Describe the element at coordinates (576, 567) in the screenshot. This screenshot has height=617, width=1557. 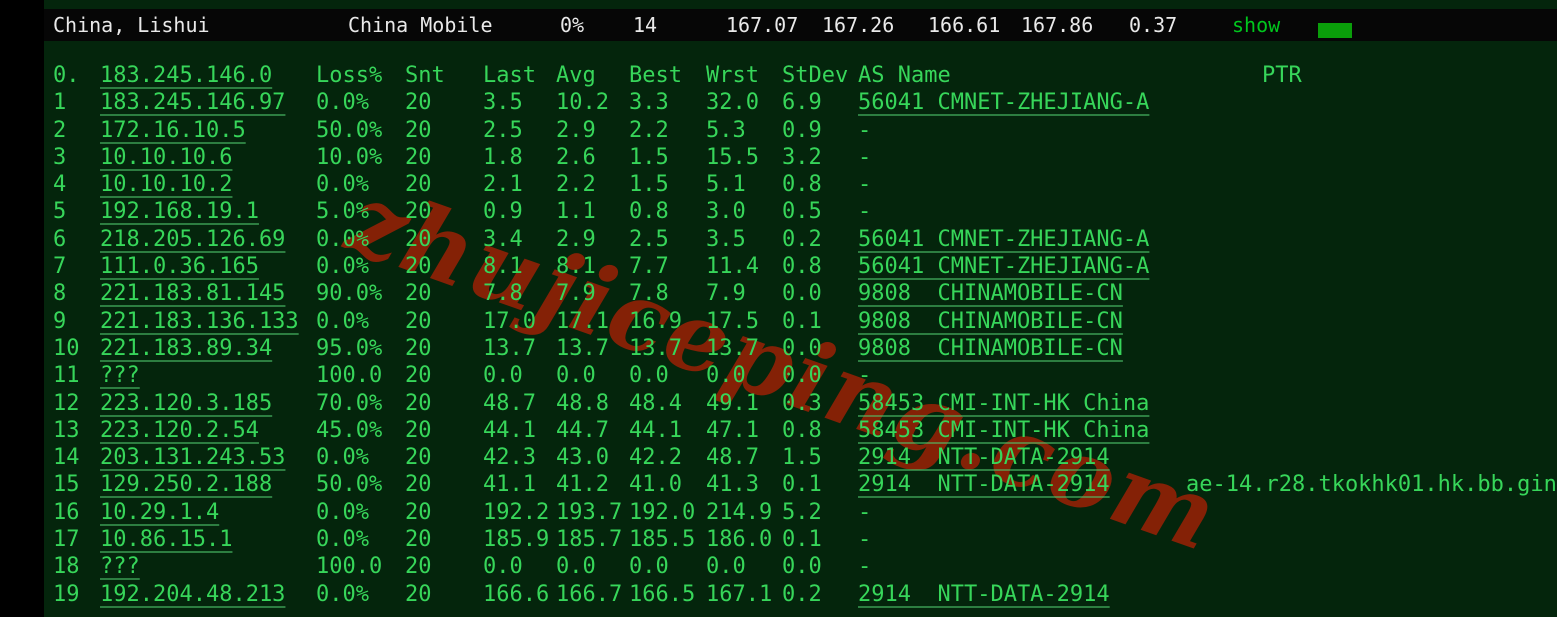
I see `avg-cell: 0.0` at that location.